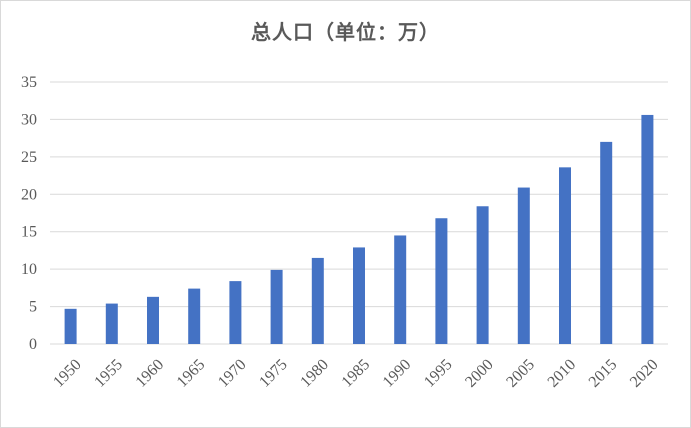  What do you see at coordinates (33, 344) in the screenshot?
I see `y-tick-label: 0` at bounding box center [33, 344].